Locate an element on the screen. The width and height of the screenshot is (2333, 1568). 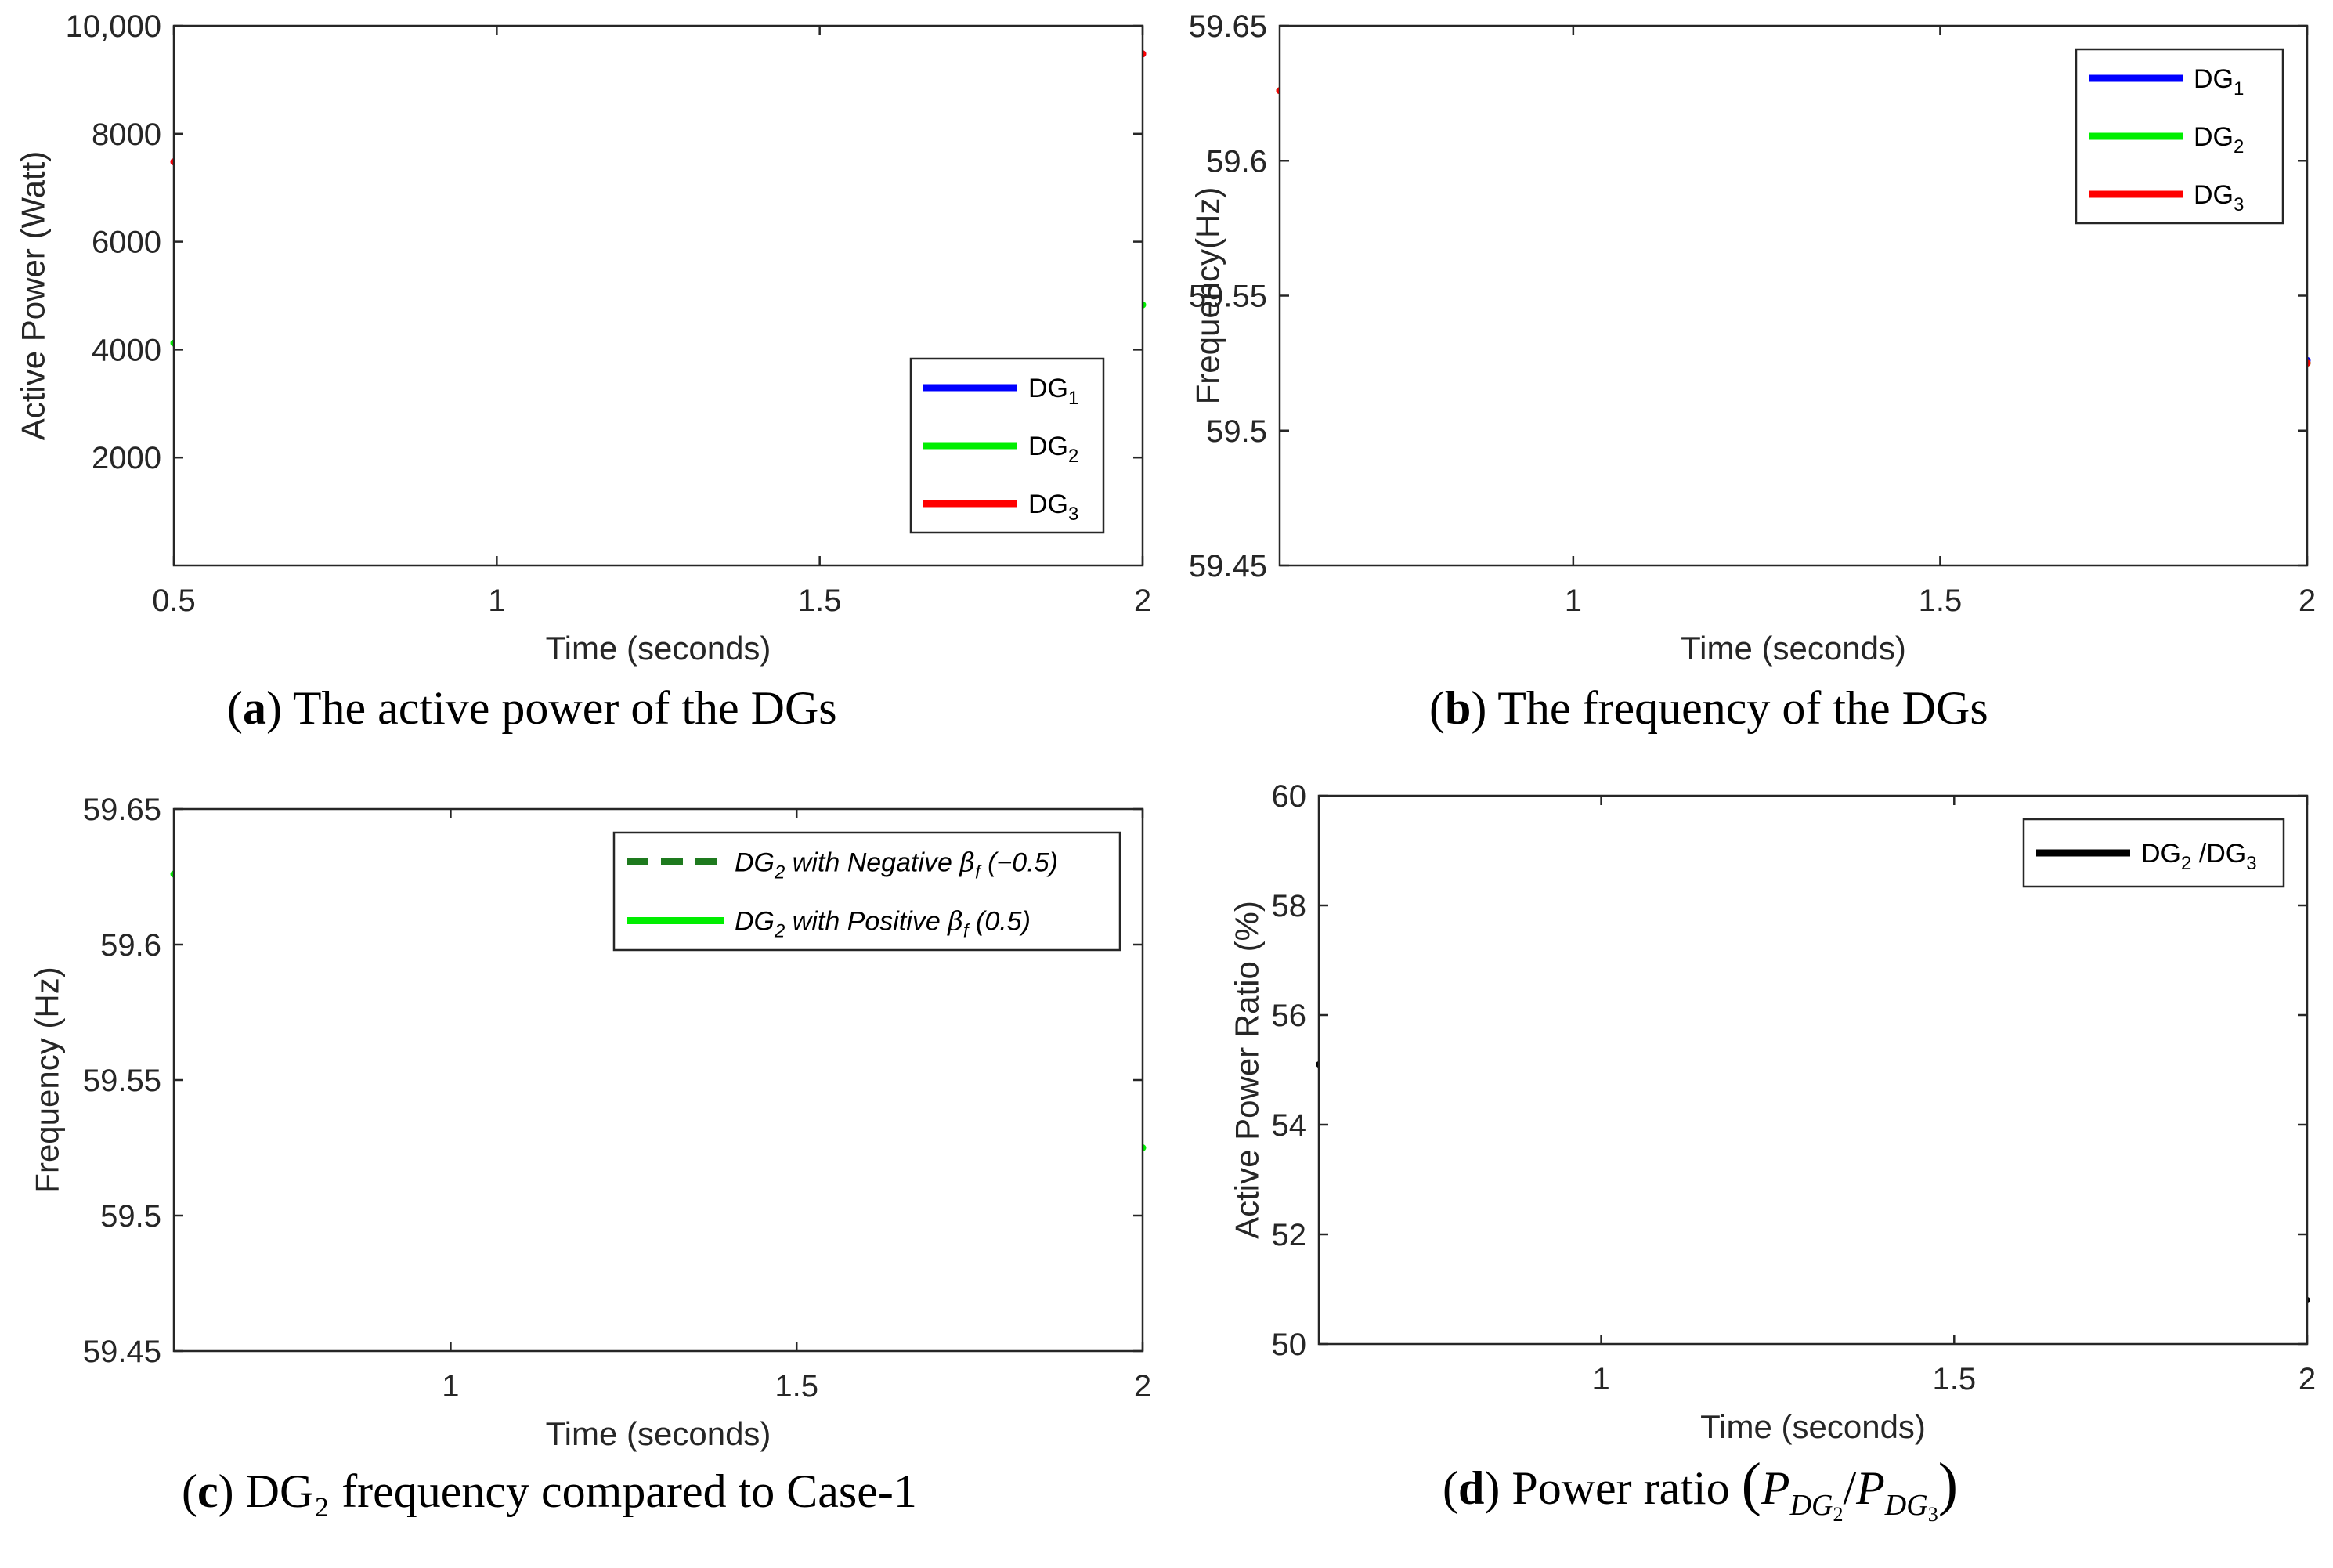
y-tick-label: 56 is located at coordinates (1289, 1016).